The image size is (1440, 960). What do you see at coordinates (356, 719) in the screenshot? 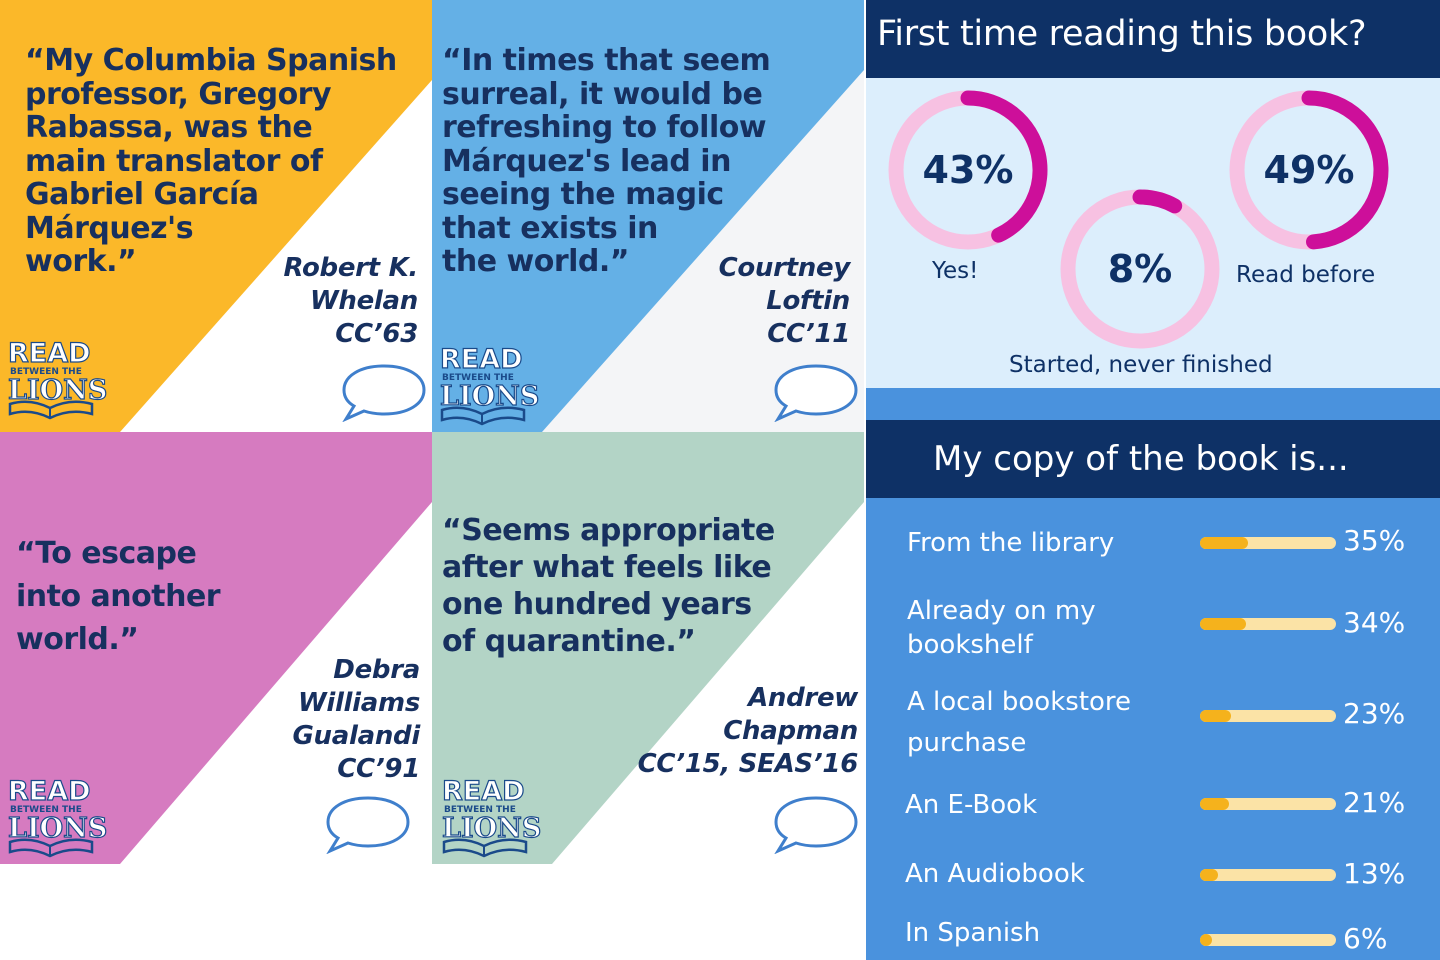
I see `quote-author: Debra Williams Gualandi CC’91` at bounding box center [356, 719].